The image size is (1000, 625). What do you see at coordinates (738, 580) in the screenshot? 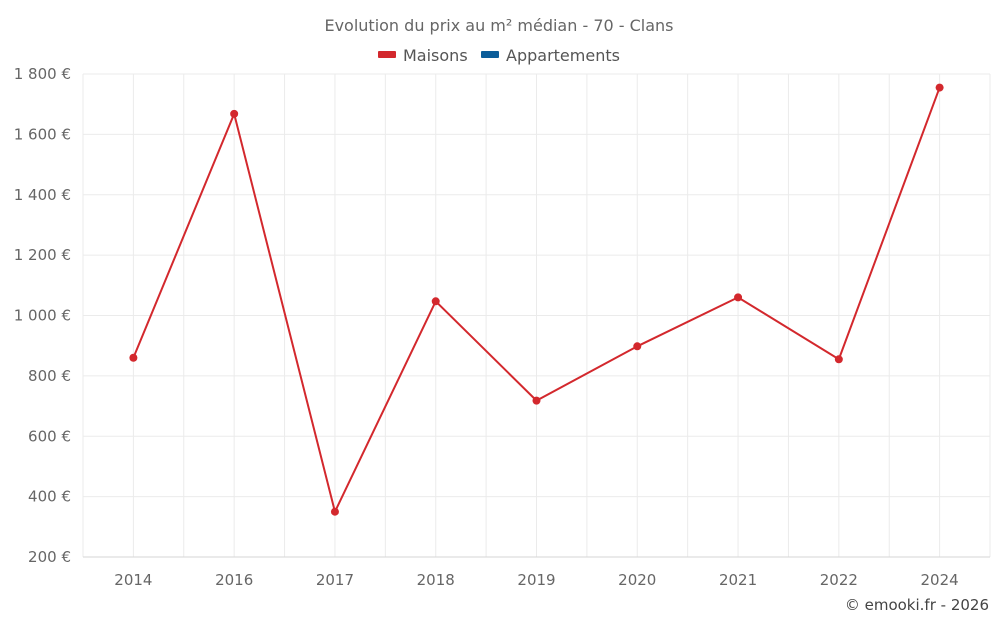
I see `x-tick-label: 2021` at bounding box center [738, 580].